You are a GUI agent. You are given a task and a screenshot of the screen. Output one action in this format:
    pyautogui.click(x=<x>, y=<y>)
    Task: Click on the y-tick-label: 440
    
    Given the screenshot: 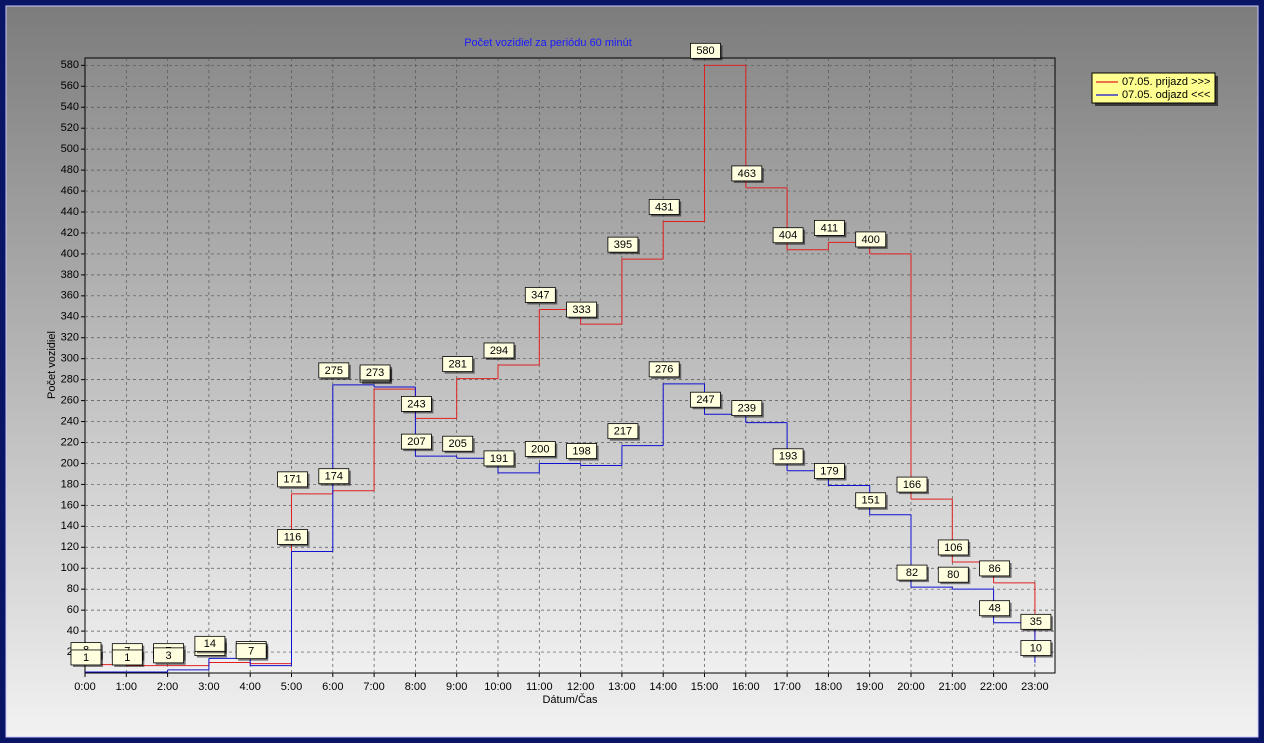 What is the action you would take?
    pyautogui.click(x=70, y=212)
    